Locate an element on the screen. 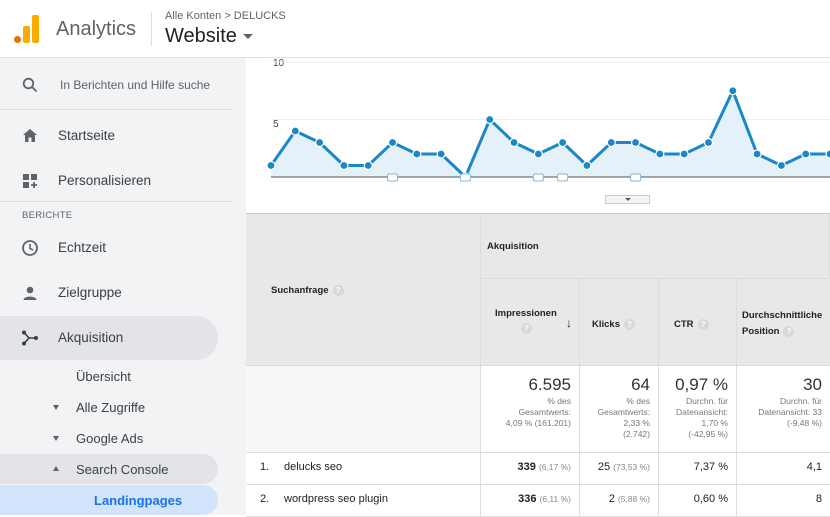 Image resolution: width=830 pixels, height=517 pixels. column-header-klicks: Klicks? is located at coordinates (619, 322).